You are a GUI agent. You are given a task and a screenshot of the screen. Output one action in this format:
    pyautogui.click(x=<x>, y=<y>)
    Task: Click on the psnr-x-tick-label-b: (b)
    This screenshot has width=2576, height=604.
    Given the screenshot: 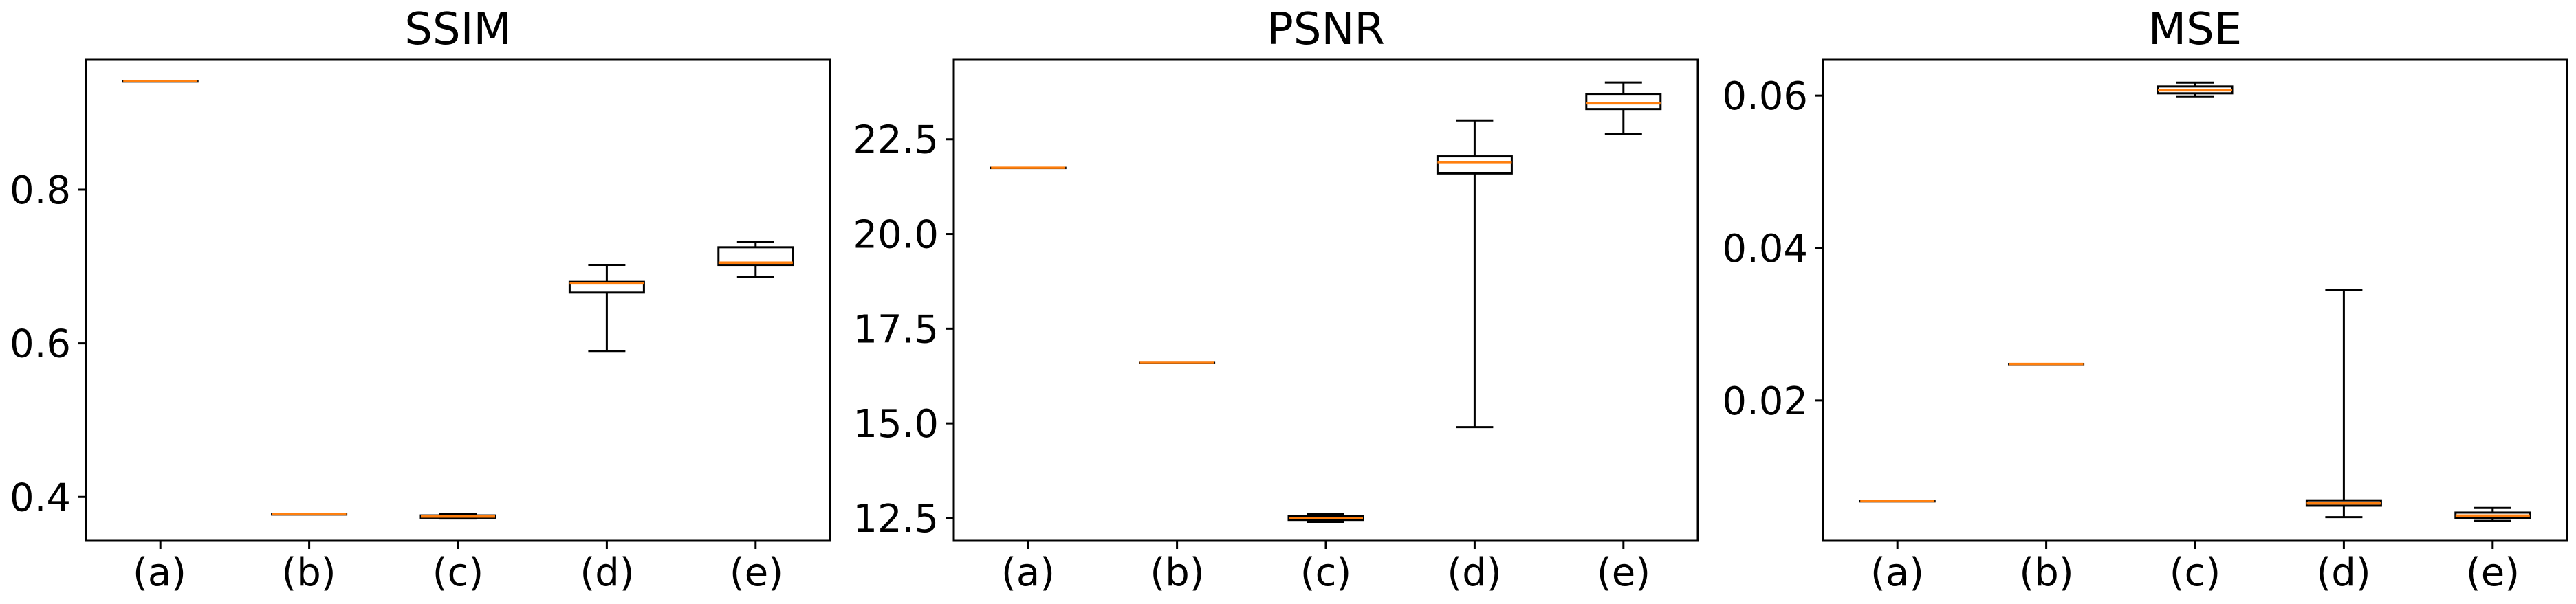 What is the action you would take?
    pyautogui.click(x=1177, y=572)
    